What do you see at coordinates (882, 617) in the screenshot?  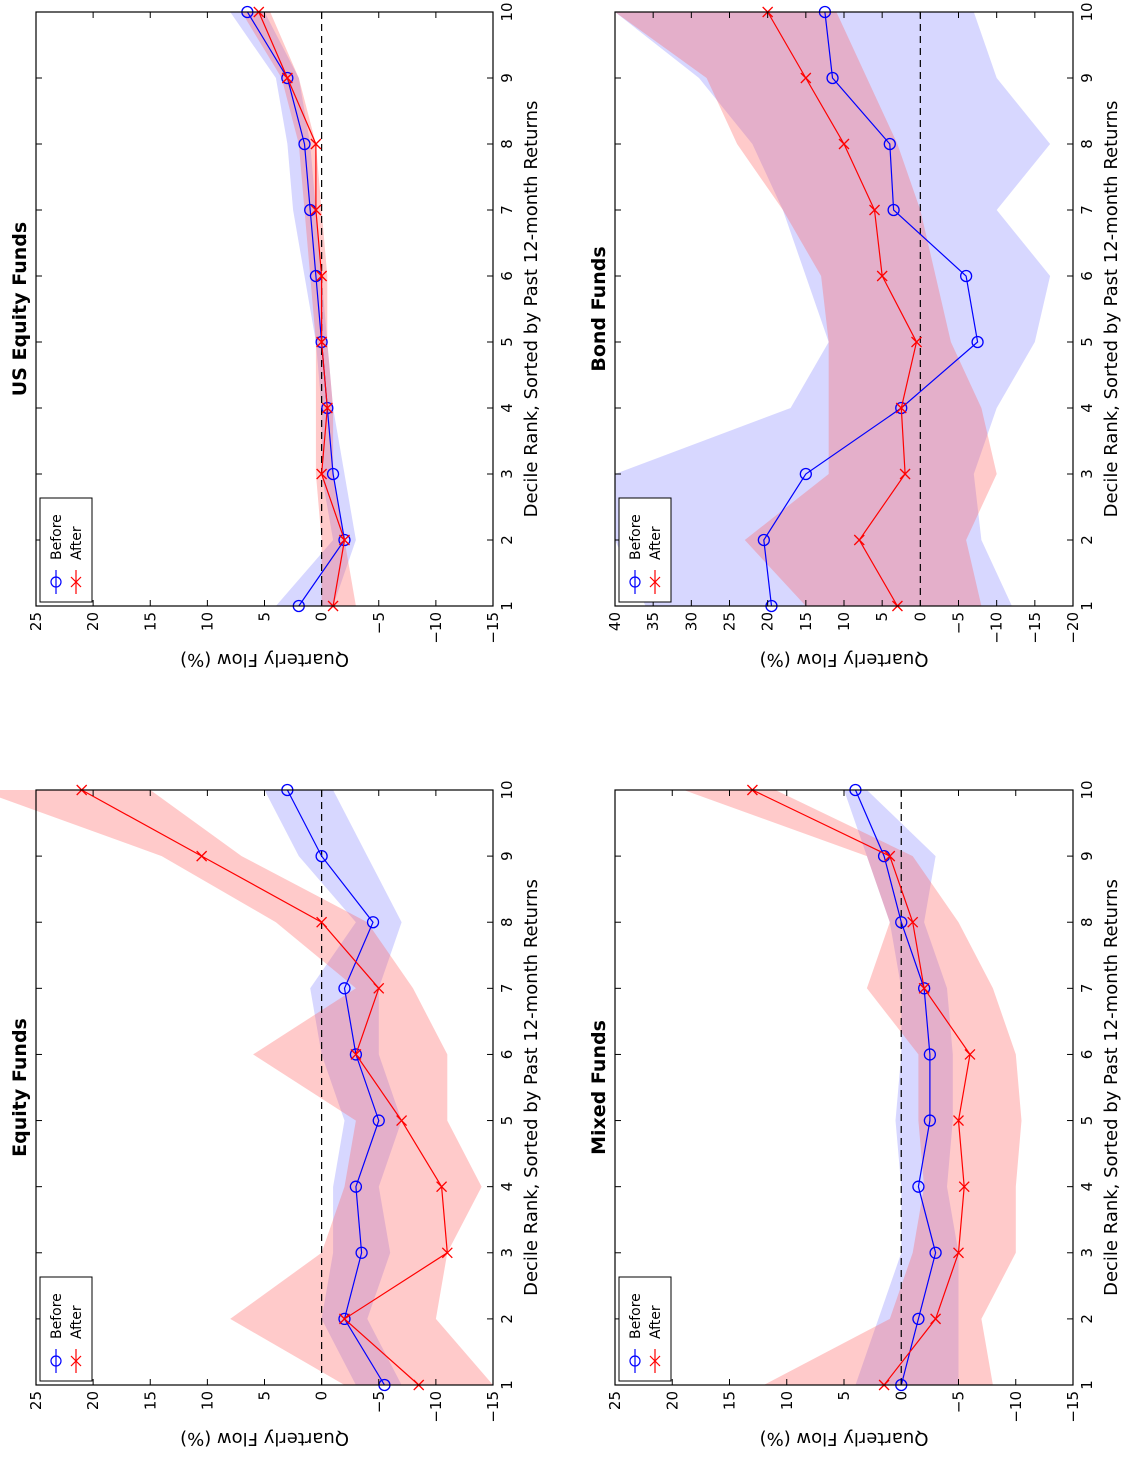 I see `y-tick-label: 5` at bounding box center [882, 617].